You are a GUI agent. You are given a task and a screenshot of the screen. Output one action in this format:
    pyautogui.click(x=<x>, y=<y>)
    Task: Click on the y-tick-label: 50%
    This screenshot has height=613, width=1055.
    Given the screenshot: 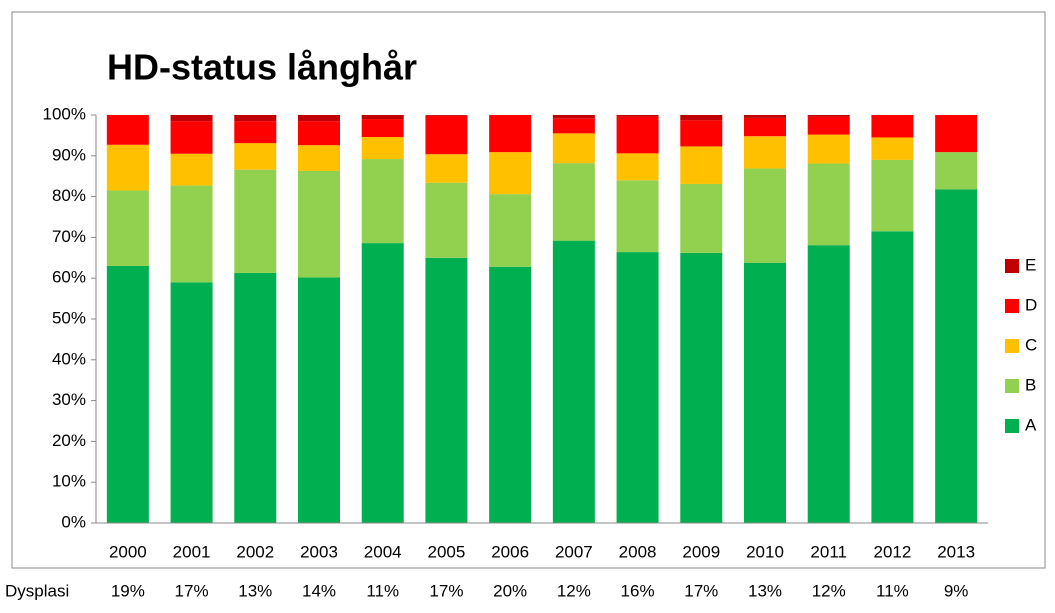 What is the action you would take?
    pyautogui.click(x=69, y=317)
    